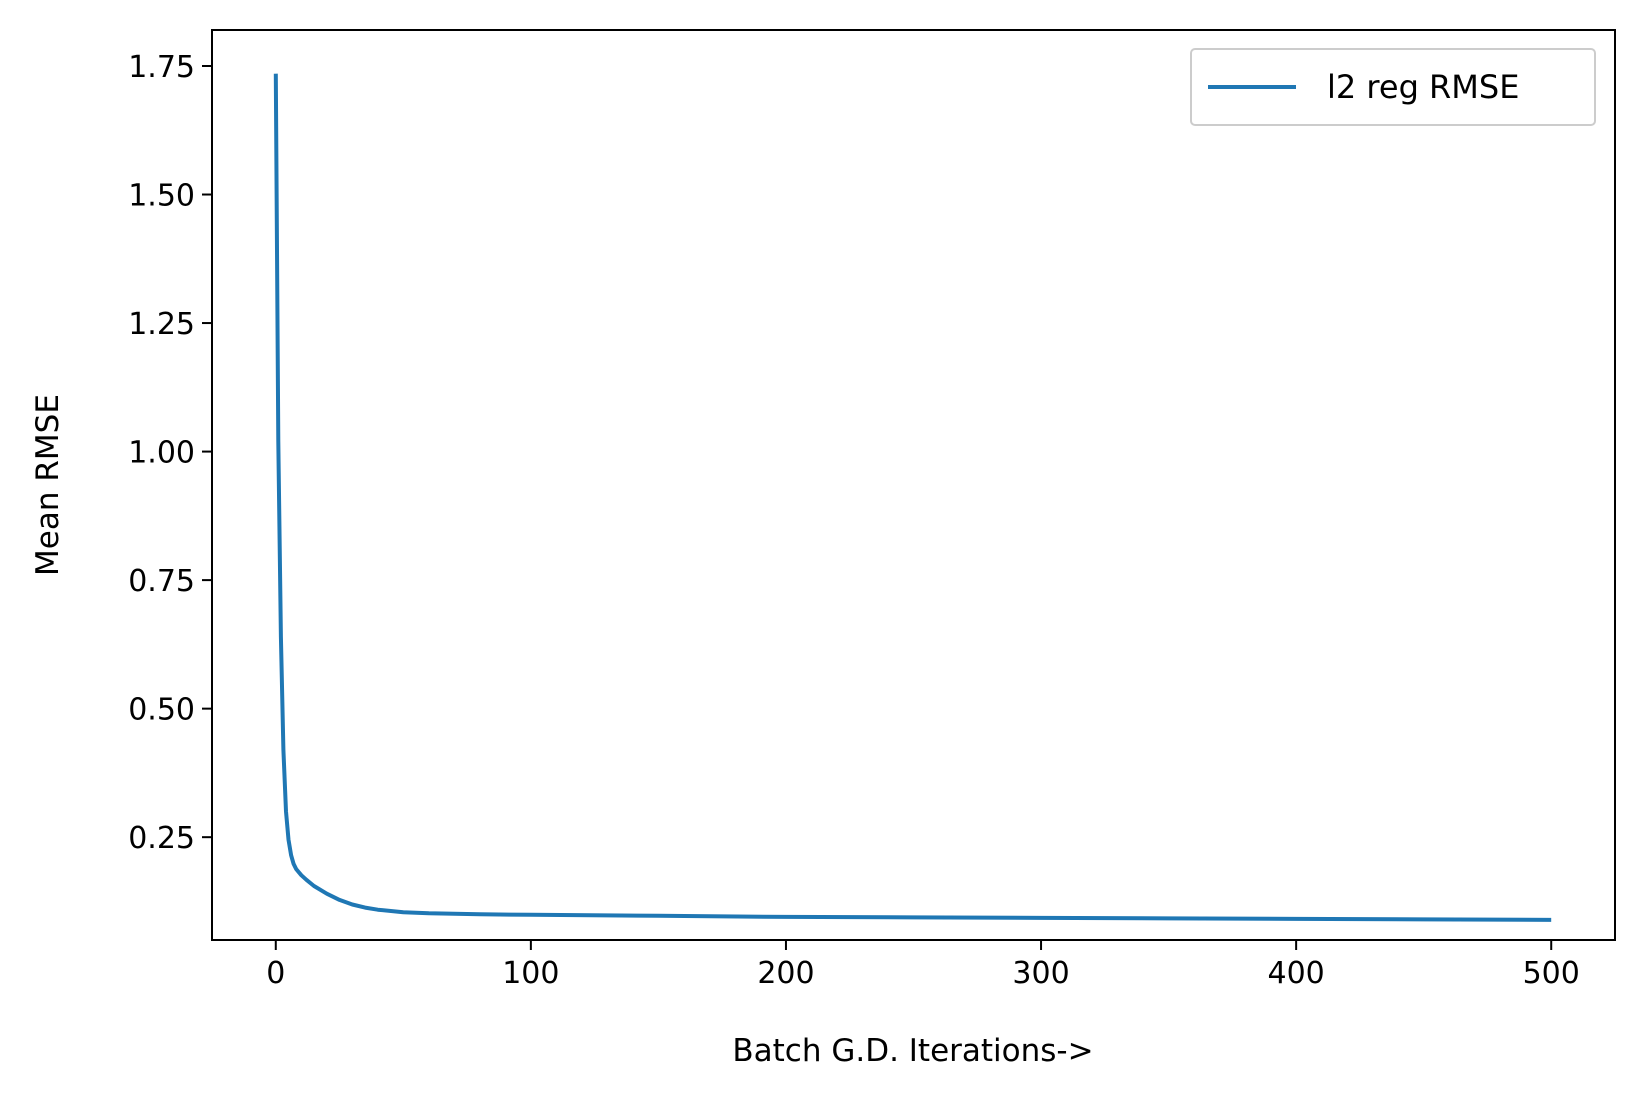  Describe the element at coordinates (161, 581) in the screenshot. I see `y-tick-label: 0.75` at that location.